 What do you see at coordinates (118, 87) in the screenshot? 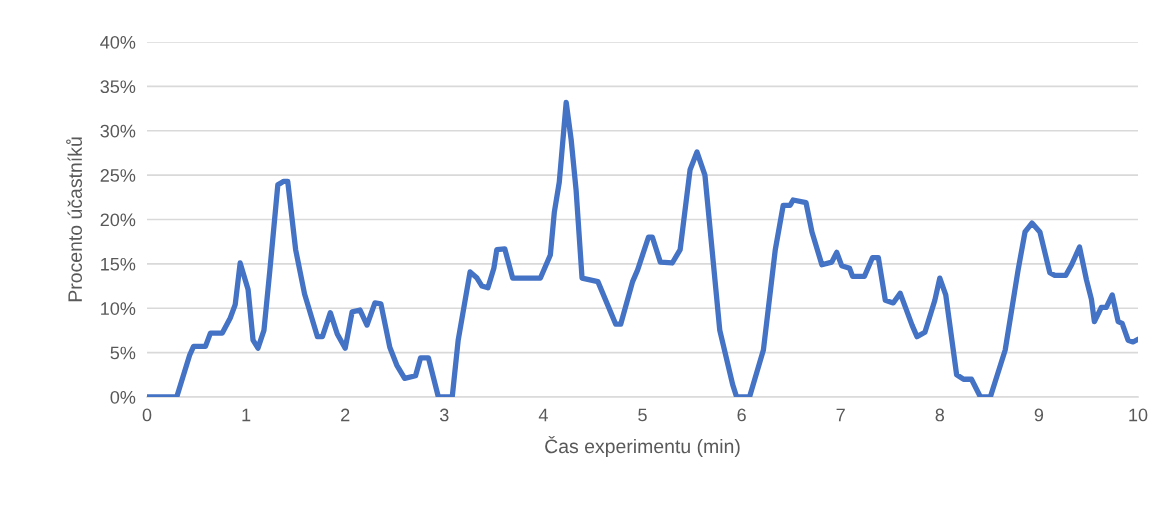
I see `y-tick-label: 35%` at bounding box center [118, 87].